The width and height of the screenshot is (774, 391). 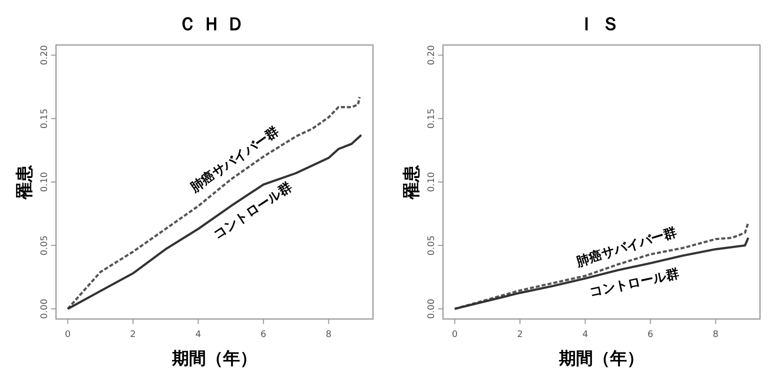 I want to click on text: コントロール群, so click(x=634, y=283).